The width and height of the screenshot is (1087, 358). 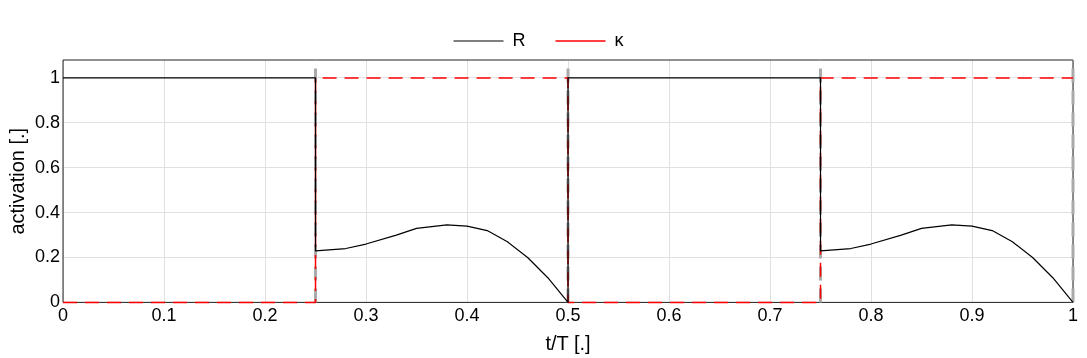 I want to click on x-axis-title: t/T [.], so click(x=568, y=342).